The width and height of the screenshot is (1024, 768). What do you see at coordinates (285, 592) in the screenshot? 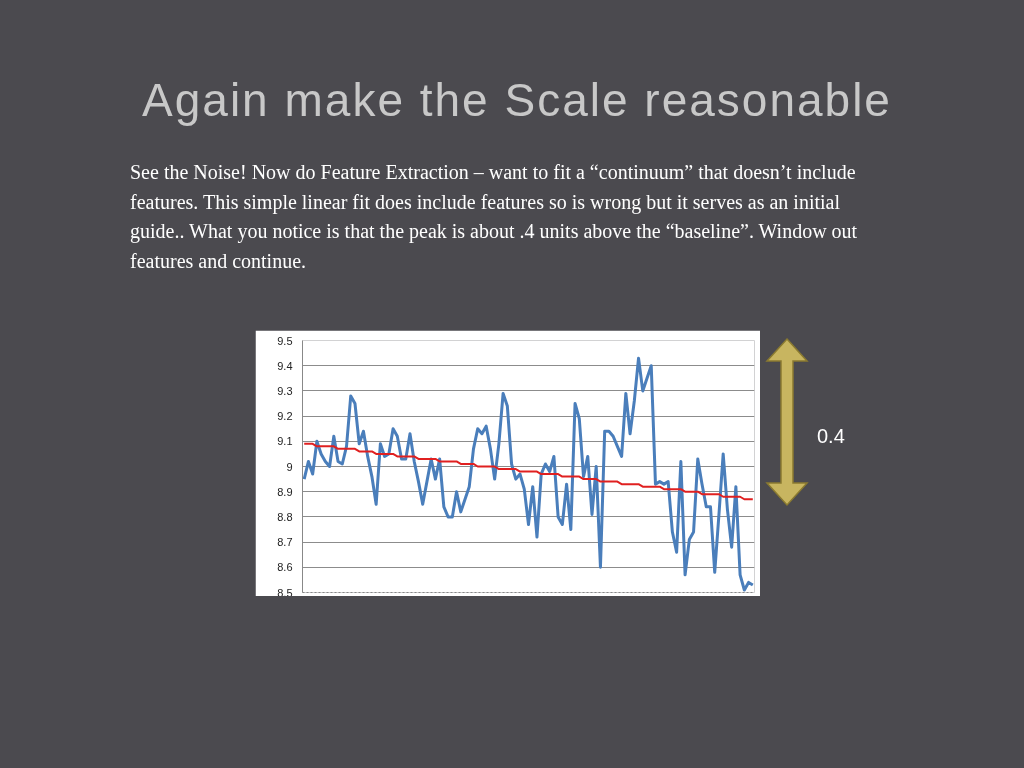
I see `y-tick-label: 8.5` at bounding box center [285, 592].